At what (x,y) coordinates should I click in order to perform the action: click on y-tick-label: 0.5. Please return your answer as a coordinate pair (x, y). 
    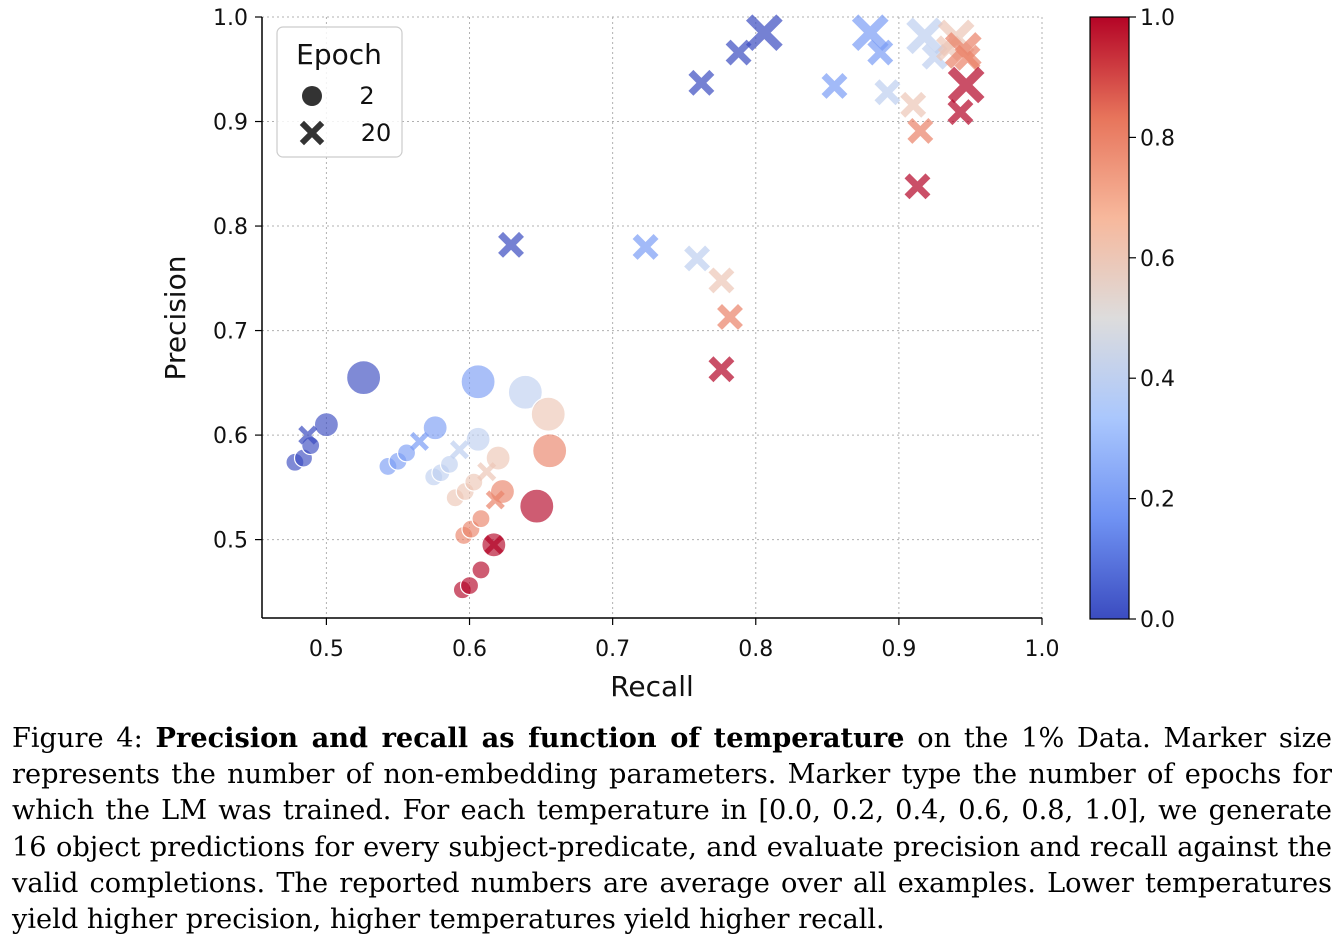
    Looking at the image, I should click on (230, 541).